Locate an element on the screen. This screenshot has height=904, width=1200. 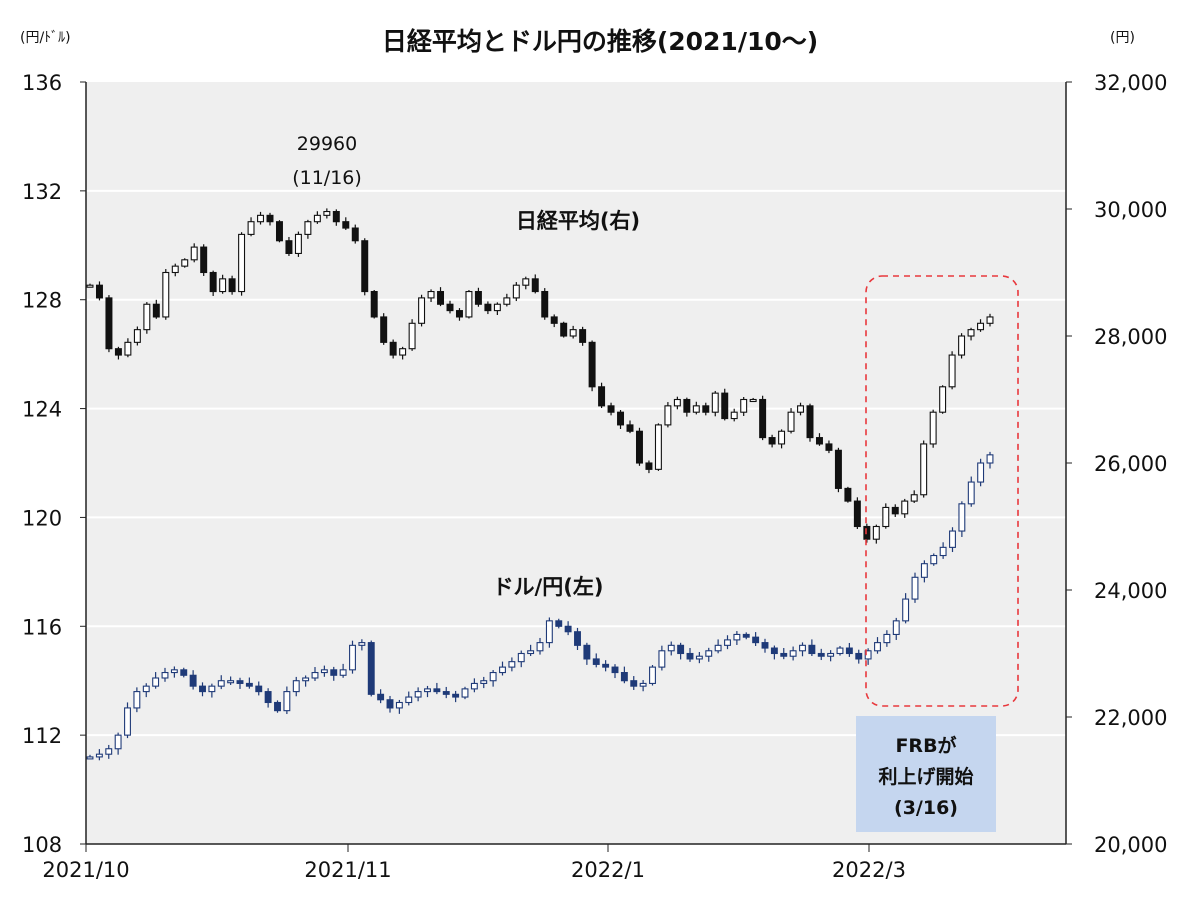
left-axis-unit: (円/ﾄﾞﾙ) is located at coordinates (45, 38).